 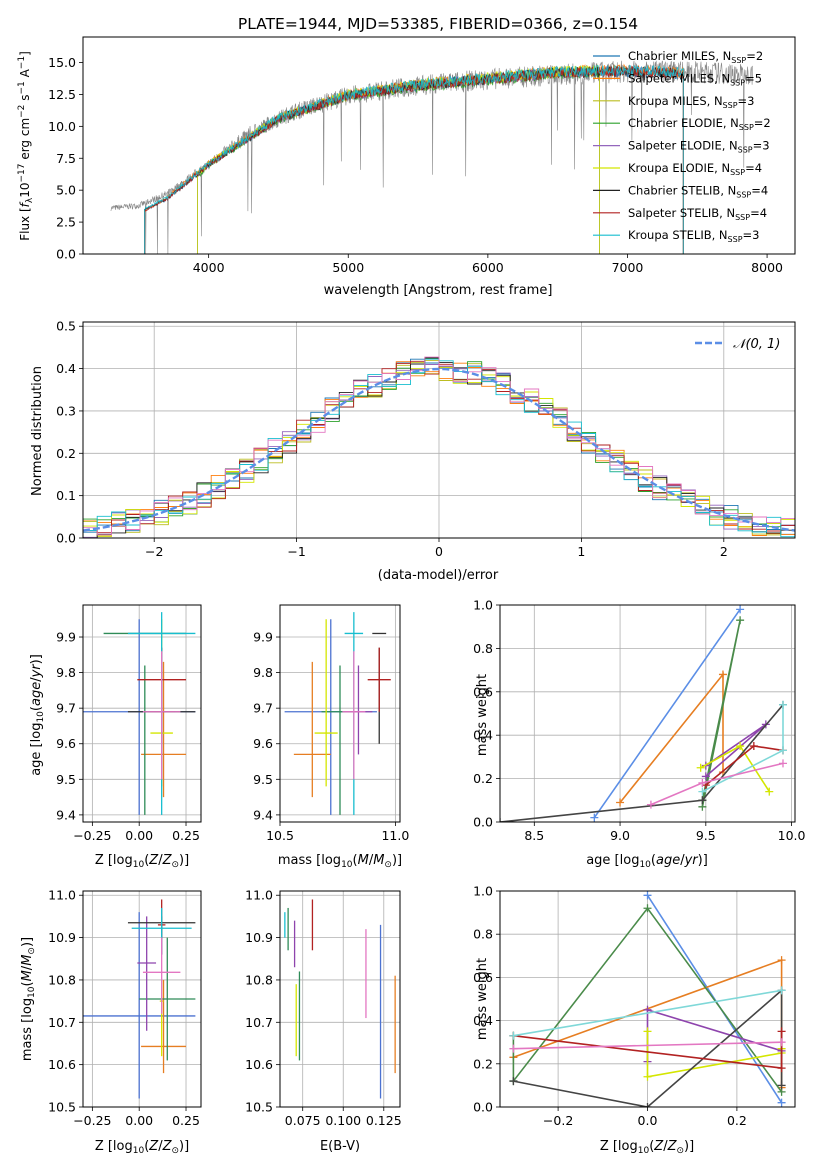 I want to click on spectrum-model-line, so click(x=414, y=159).